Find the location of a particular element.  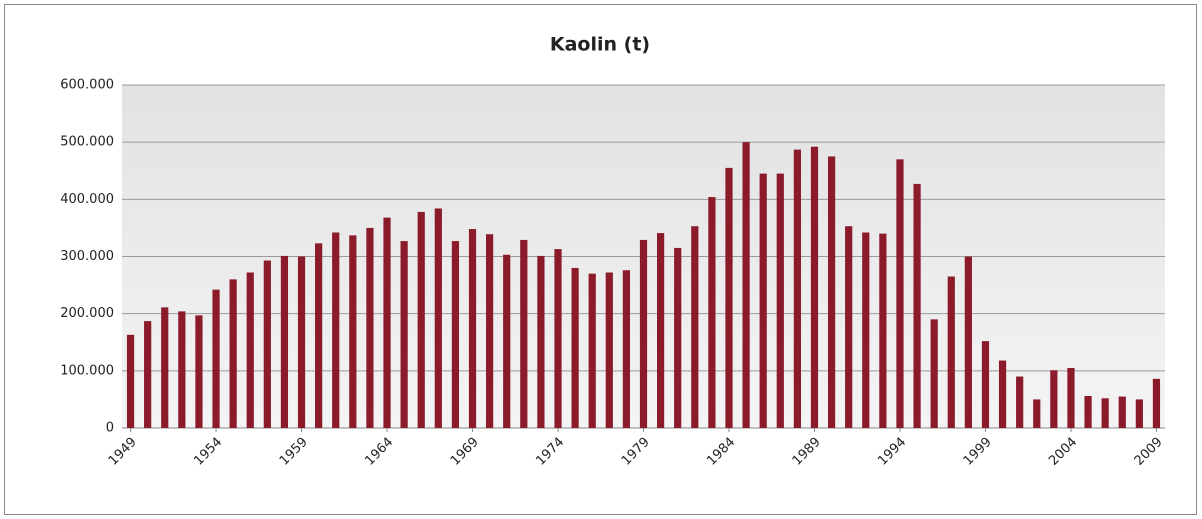

y-tick-label: 0 is located at coordinates (110, 428).